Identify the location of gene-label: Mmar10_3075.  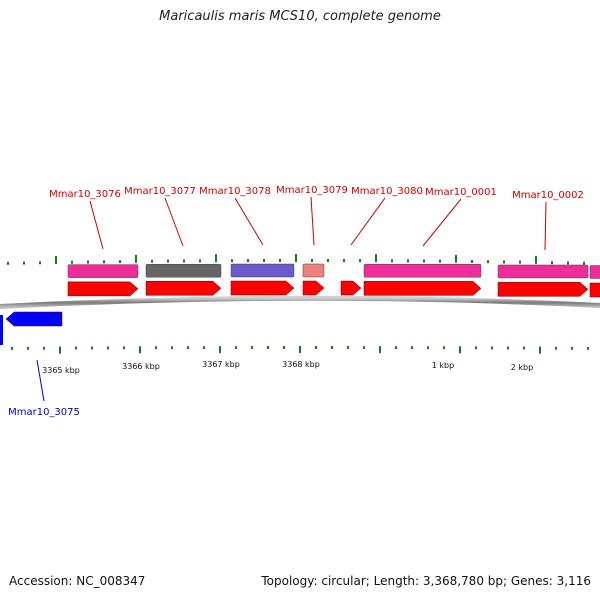
(44, 412).